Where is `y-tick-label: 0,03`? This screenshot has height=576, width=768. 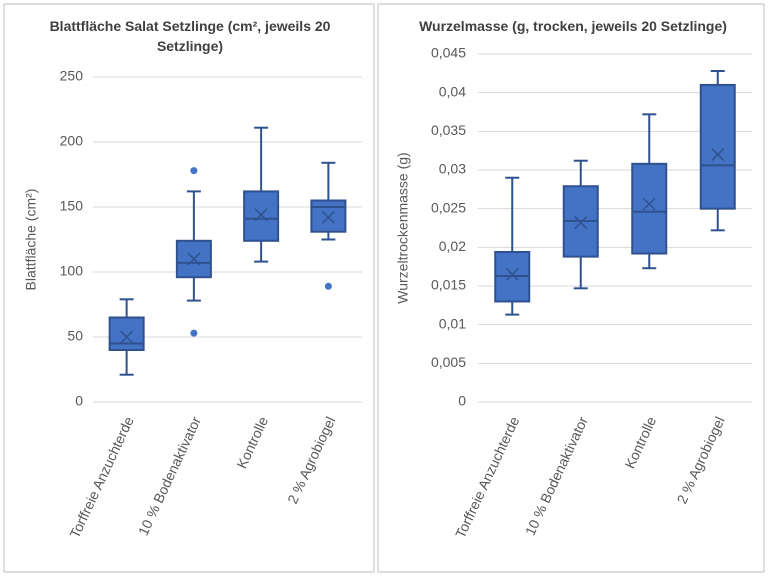 y-tick-label: 0,03 is located at coordinates (452, 169).